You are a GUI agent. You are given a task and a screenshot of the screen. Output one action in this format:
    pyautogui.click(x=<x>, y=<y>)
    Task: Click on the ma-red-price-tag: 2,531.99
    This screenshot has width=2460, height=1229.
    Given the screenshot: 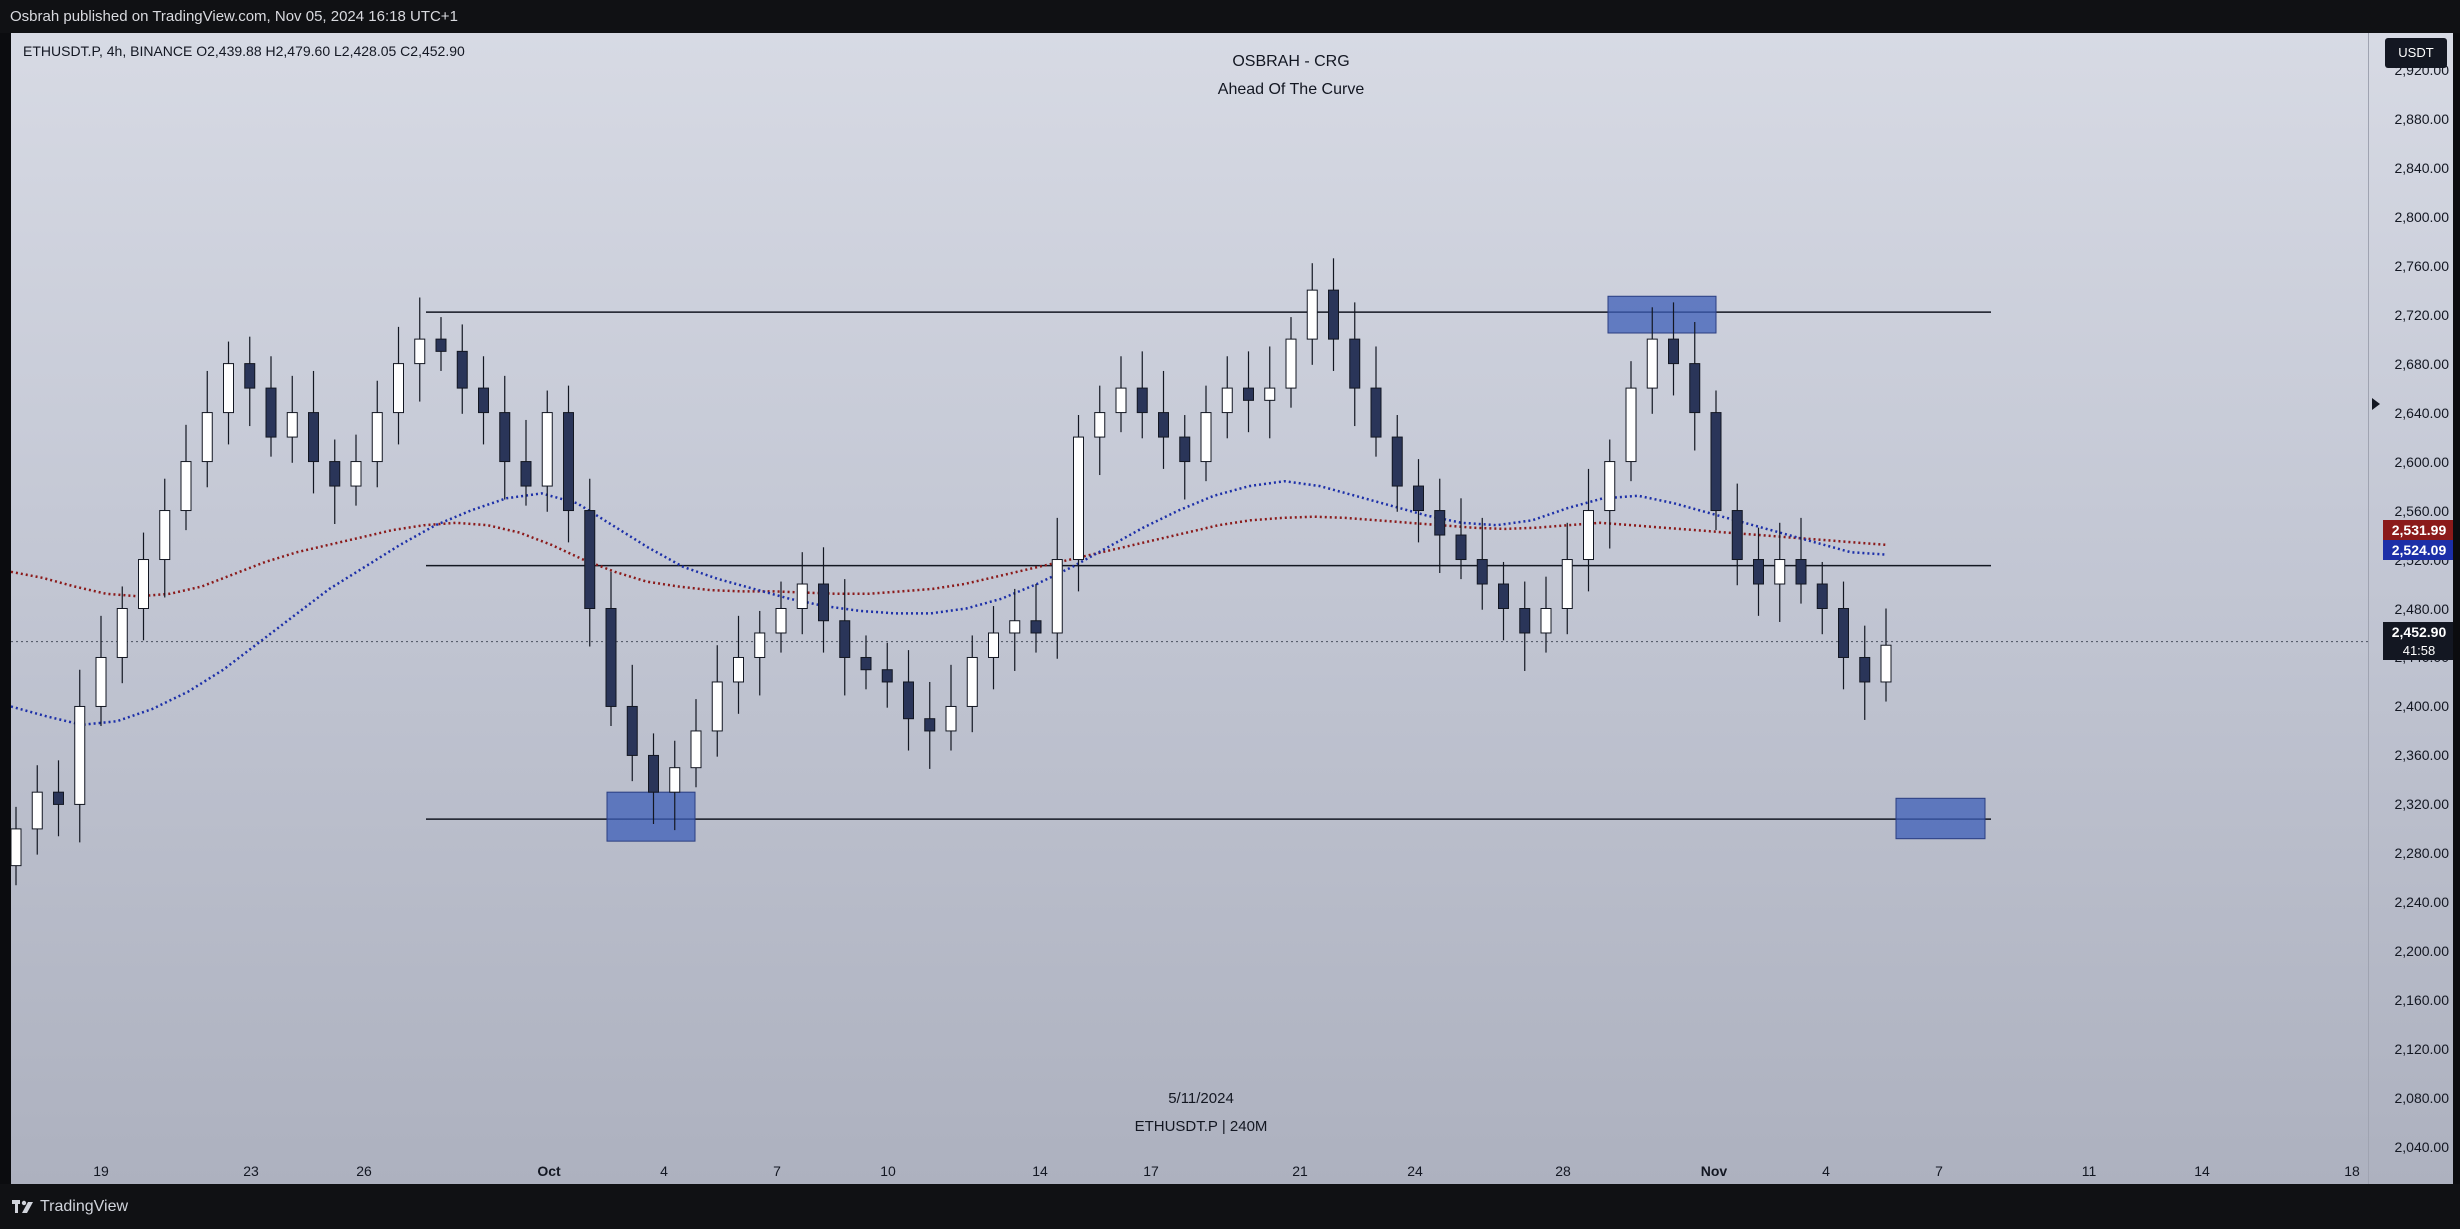 What is the action you would take?
    pyautogui.click(x=2418, y=530)
    